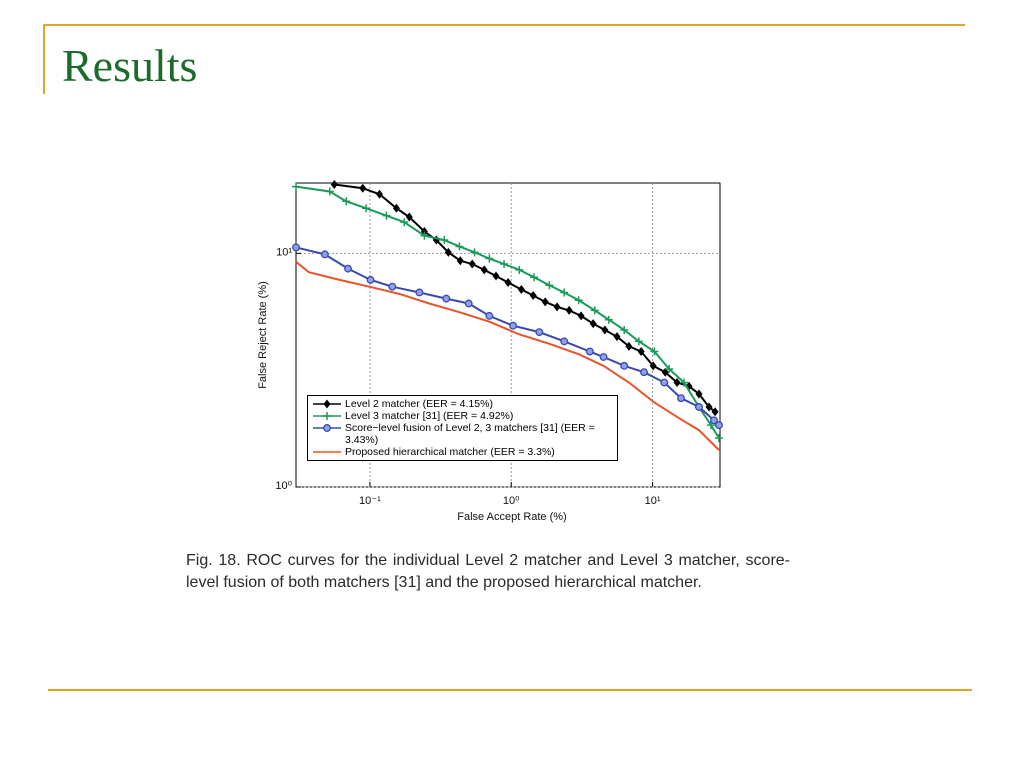  What do you see at coordinates (429, 416) in the screenshot?
I see `legend-label: Level 3 matcher [31] (EER = 4.92%)` at bounding box center [429, 416].